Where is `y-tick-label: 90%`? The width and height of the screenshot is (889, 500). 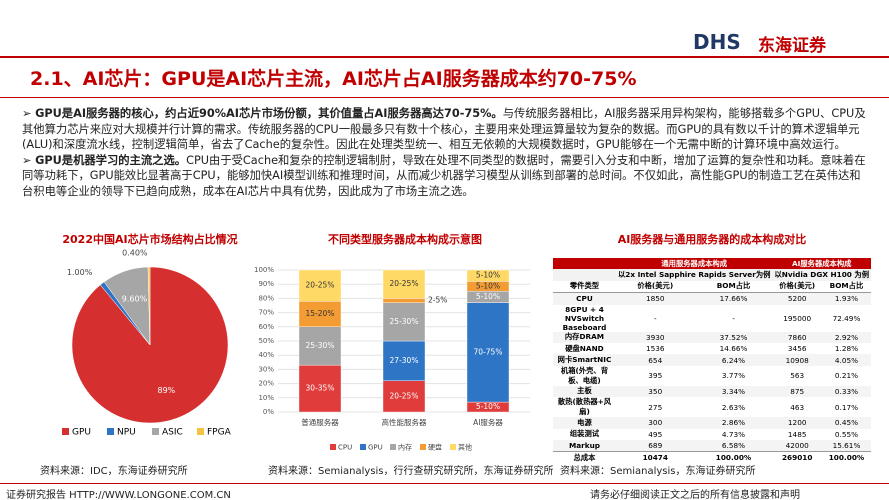
y-tick-label: 90% is located at coordinates (266, 284).